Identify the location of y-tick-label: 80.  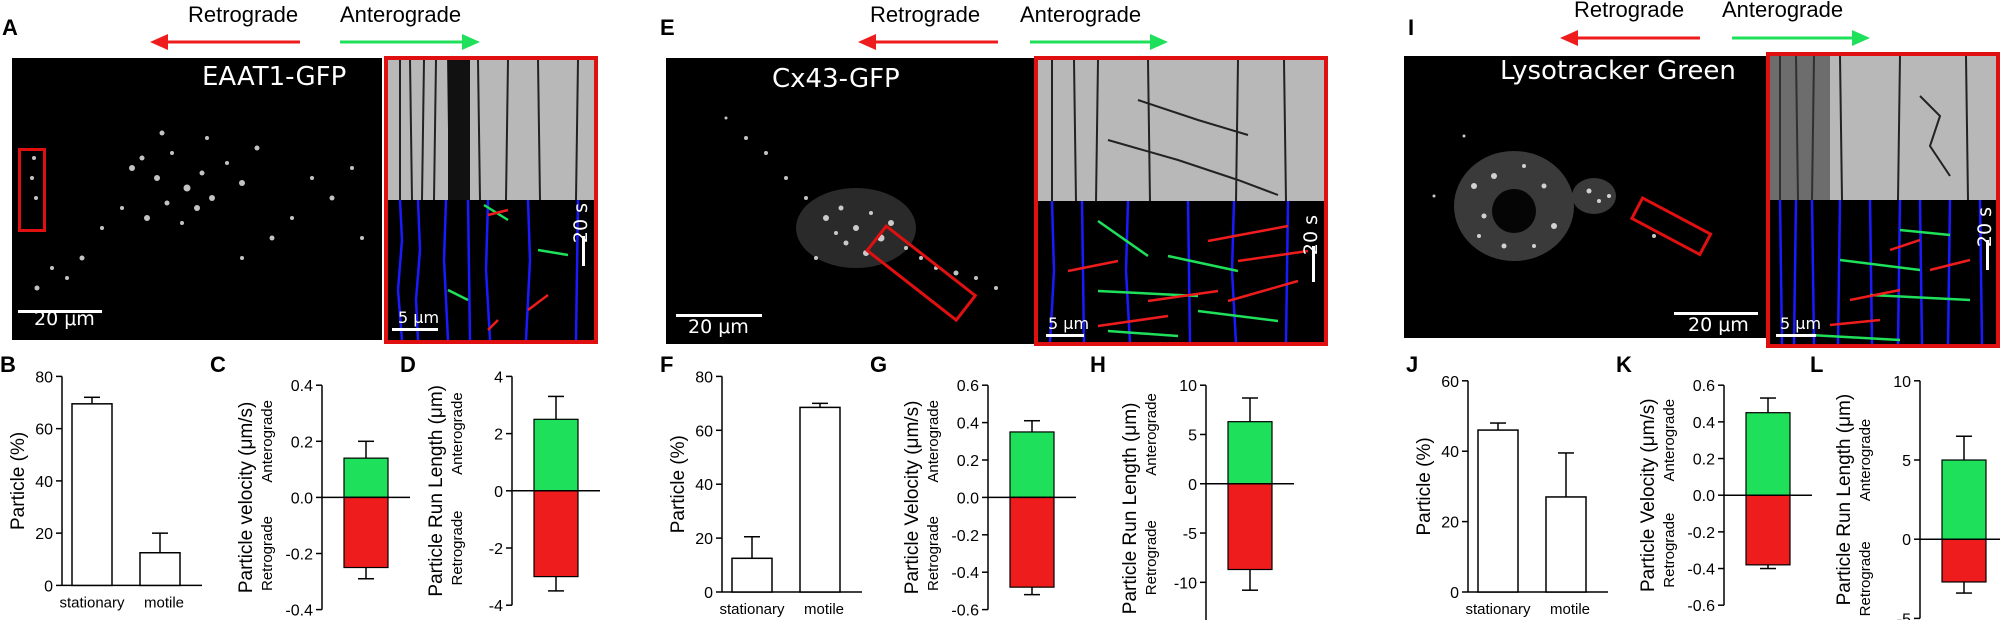
(44, 377).